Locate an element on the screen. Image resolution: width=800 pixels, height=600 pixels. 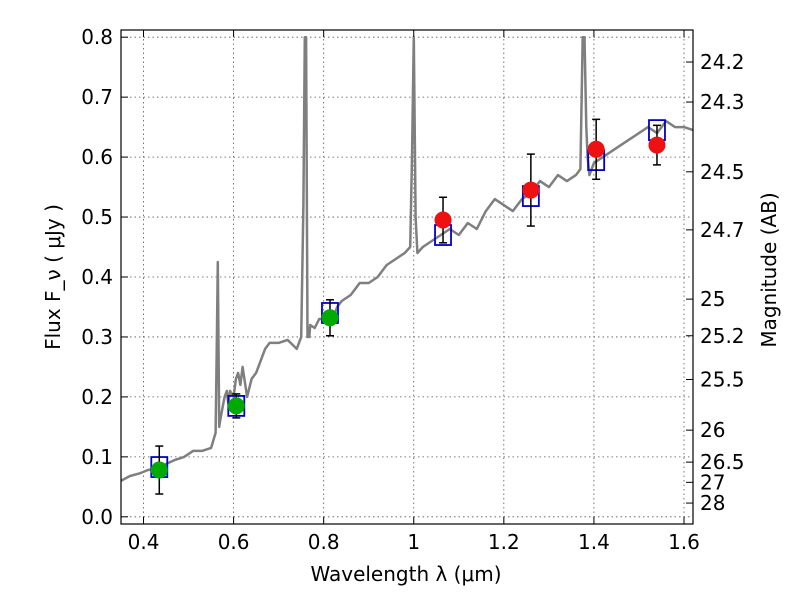
mag-tick-label: 25.2 is located at coordinates (722, 336).